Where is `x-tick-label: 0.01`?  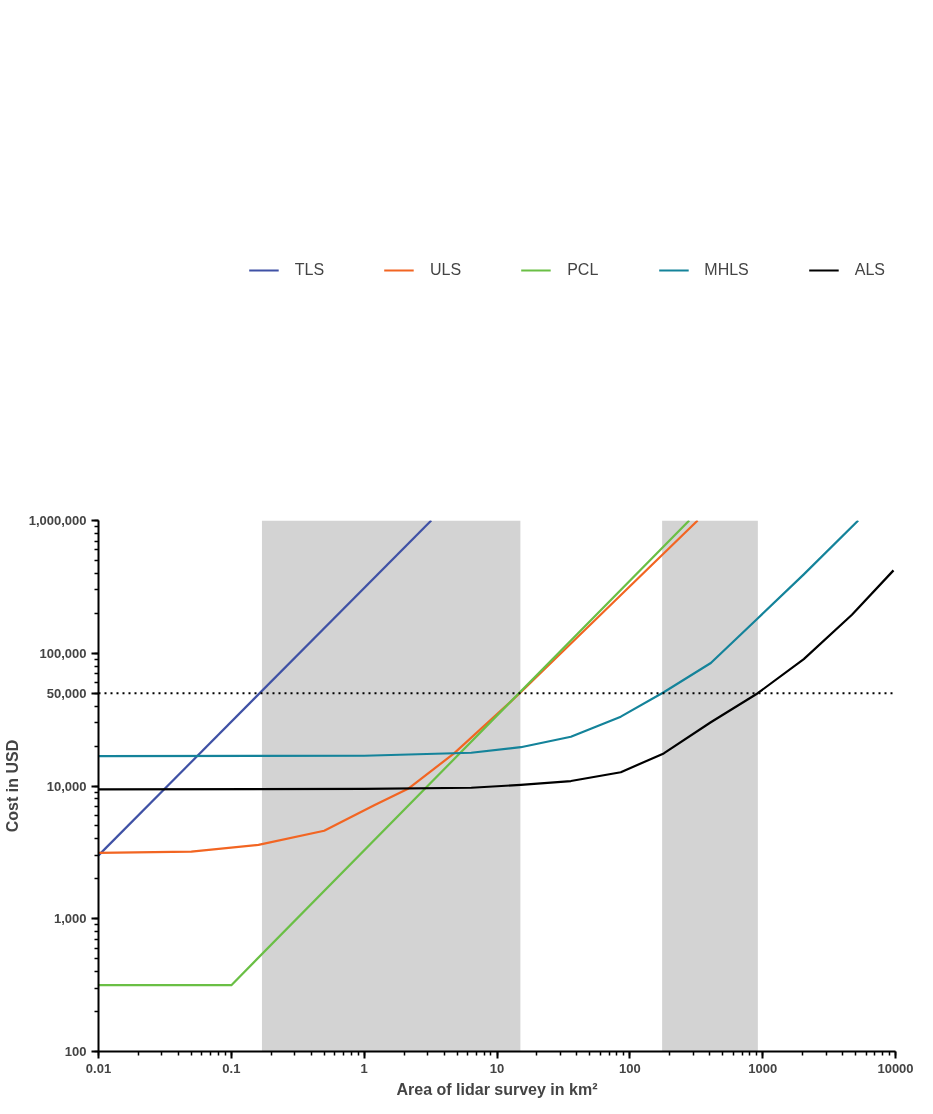 x-tick-label: 0.01 is located at coordinates (98, 1068).